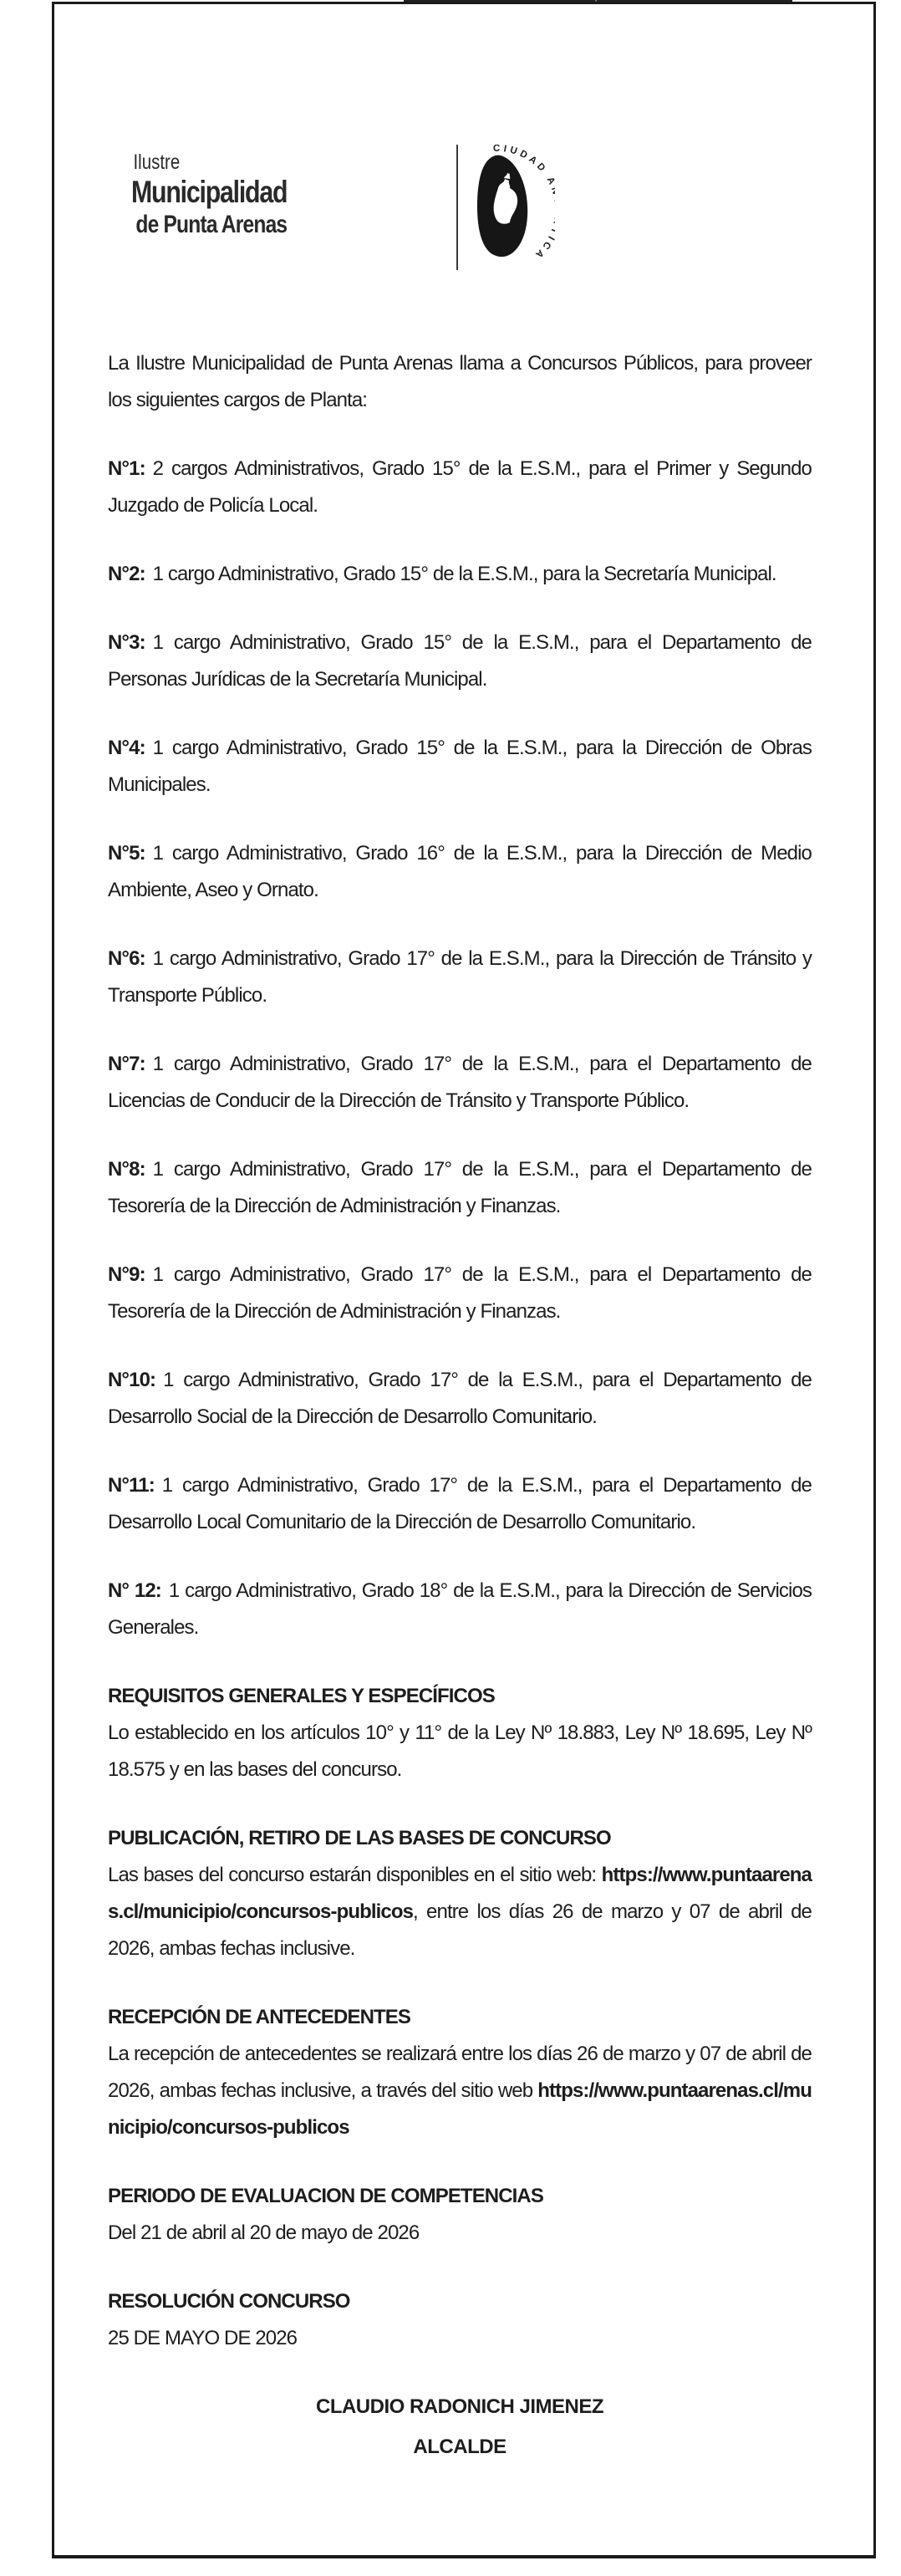  Describe the element at coordinates (516, 203) in the screenshot. I see `antarctica-seal-icon: CIUDAD ANTARTICA` at that location.